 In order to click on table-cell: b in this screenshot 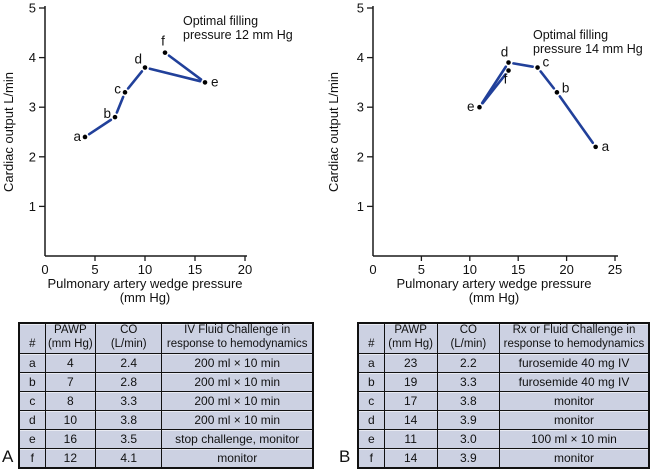, I will do `click(371, 382)`.